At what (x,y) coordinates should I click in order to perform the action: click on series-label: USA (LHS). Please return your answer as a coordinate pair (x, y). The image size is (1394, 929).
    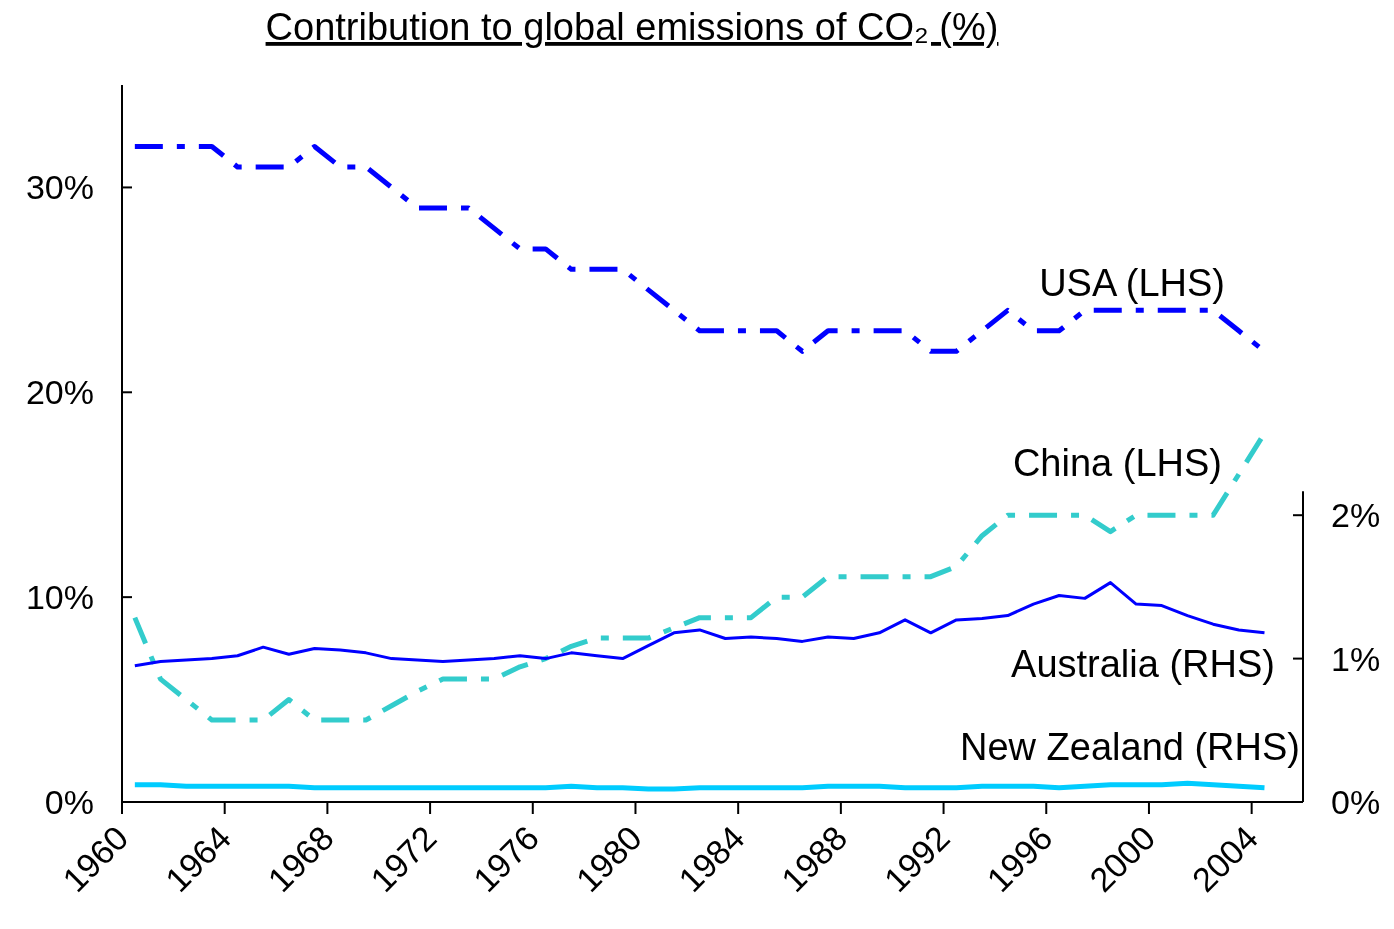
    Looking at the image, I should click on (1132, 283).